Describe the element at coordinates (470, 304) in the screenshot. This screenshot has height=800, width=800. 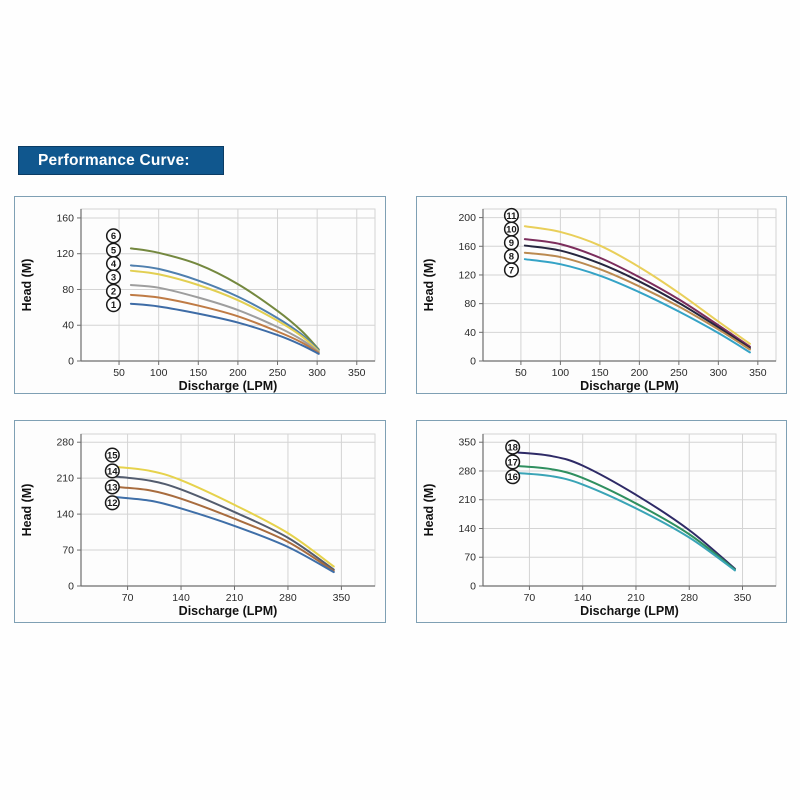
I see `y-tick-label: 80` at that location.